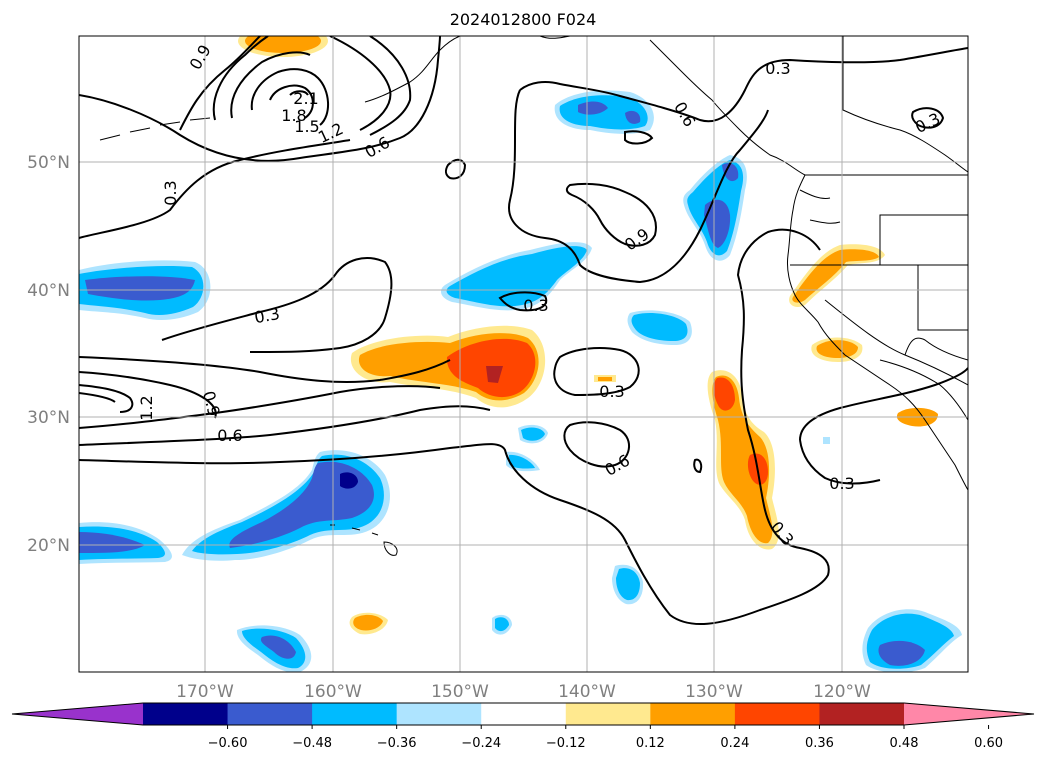  Describe the element at coordinates (146, 407) in the screenshot. I see `contour-label: 1.2` at that location.